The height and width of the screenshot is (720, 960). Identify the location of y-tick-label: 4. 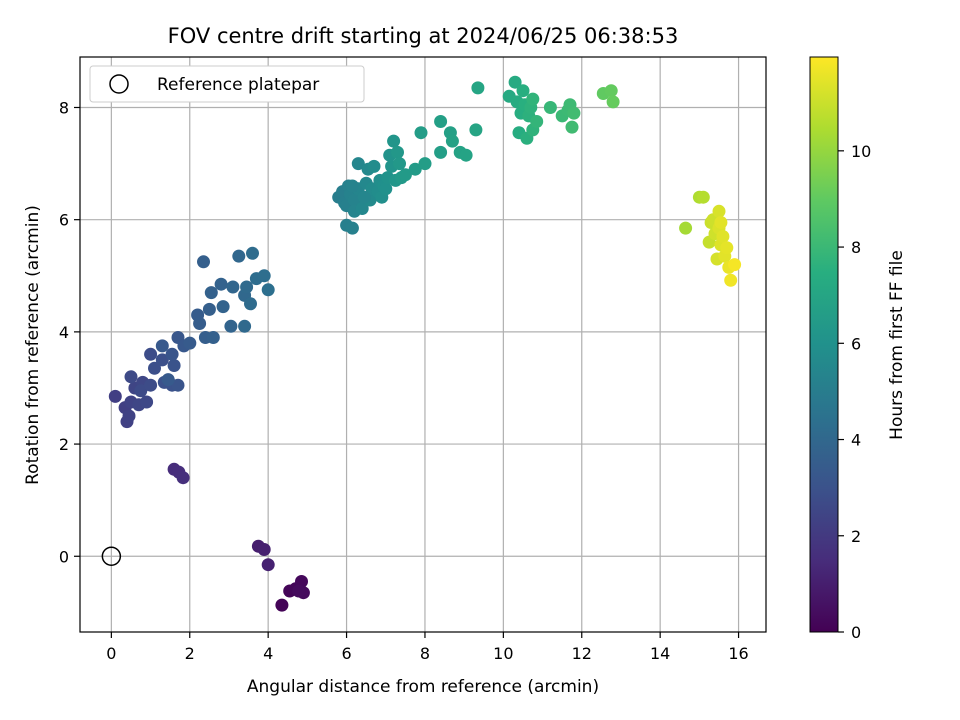
(64, 332).